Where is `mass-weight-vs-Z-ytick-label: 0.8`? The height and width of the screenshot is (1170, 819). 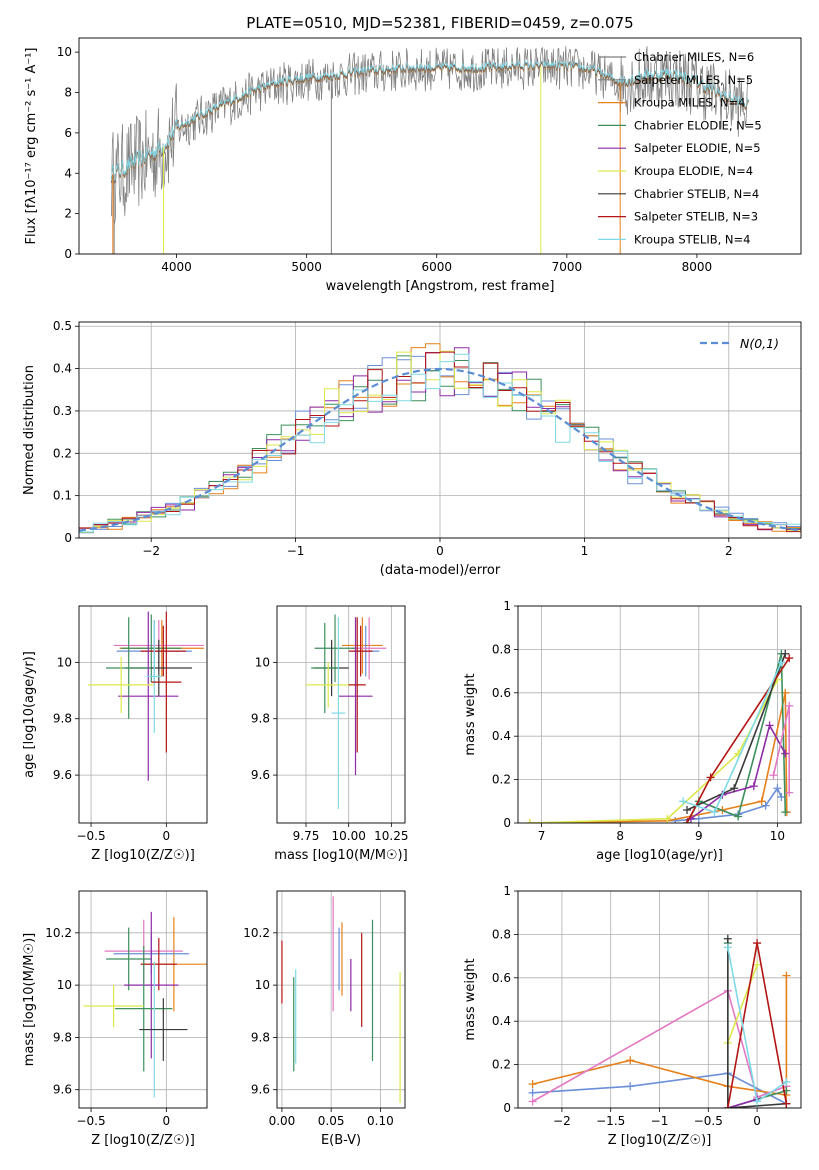 mass-weight-vs-Z-ytick-label: 0.8 is located at coordinates (501, 934).